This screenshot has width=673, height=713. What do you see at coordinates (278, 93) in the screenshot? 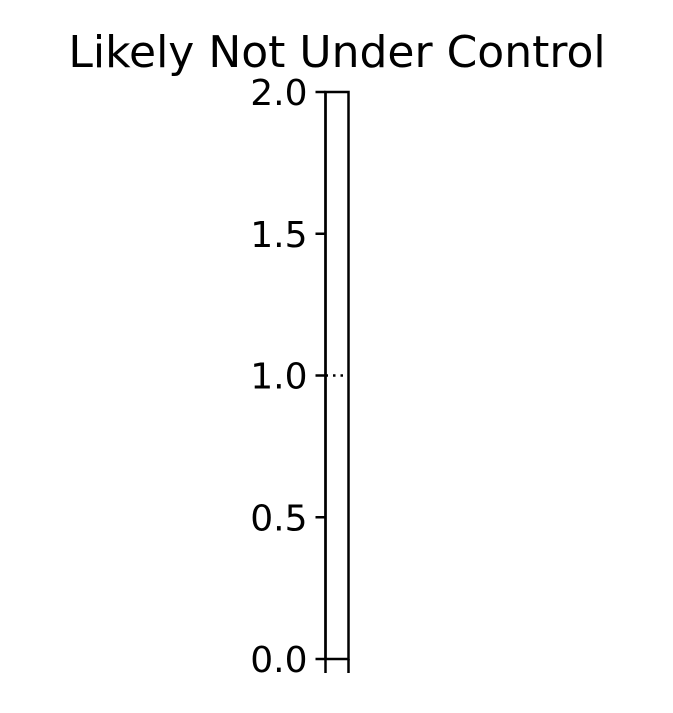
I see `y-tick-label-4: 2.0` at bounding box center [278, 93].